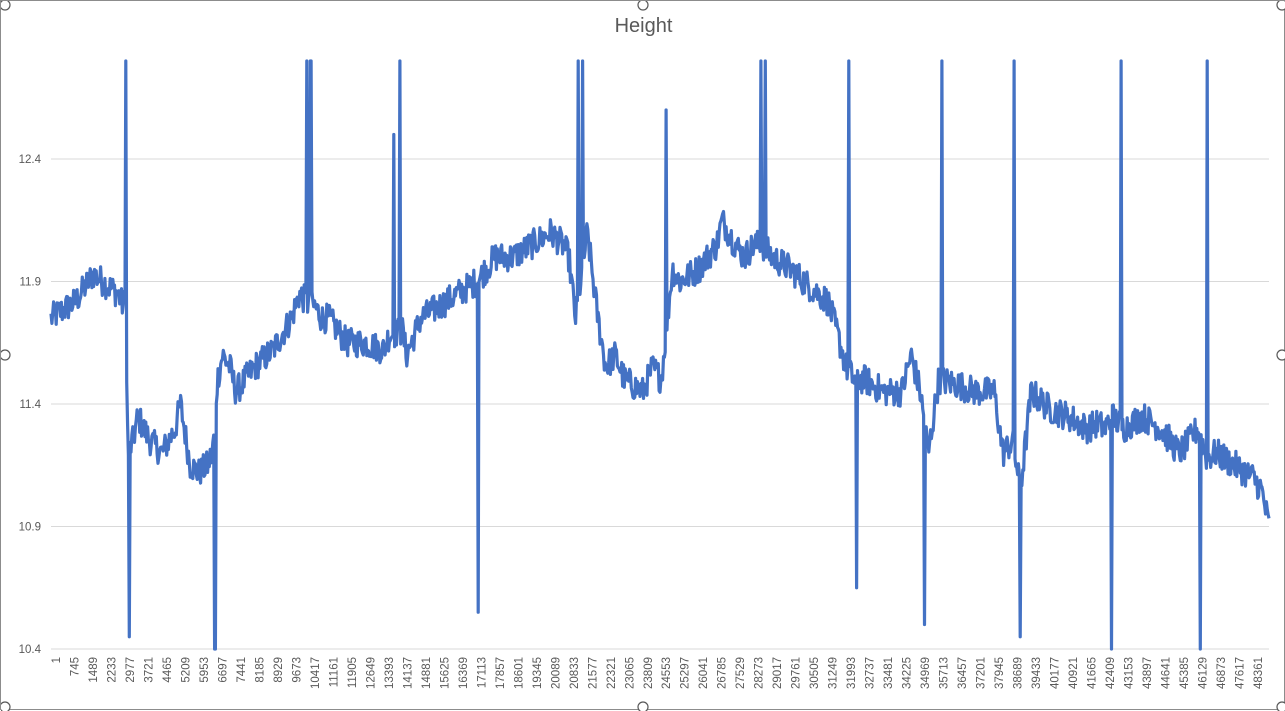  What do you see at coordinates (186, 670) in the screenshot?
I see `x-tick-label-7: 5209` at bounding box center [186, 670].